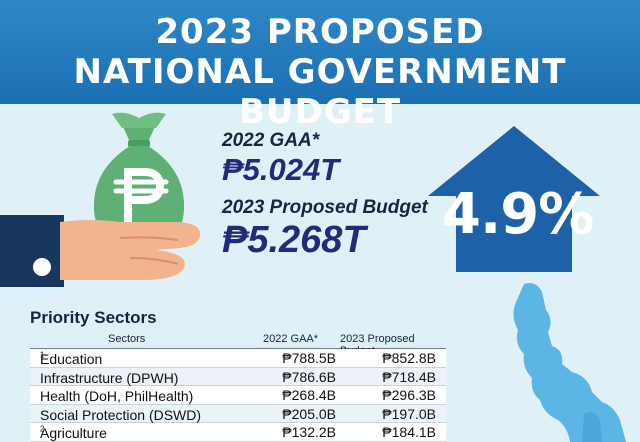 This screenshot has height=442, width=640. What do you see at coordinates (71, 358) in the screenshot?
I see `sector-name: Education 1` at bounding box center [71, 358].